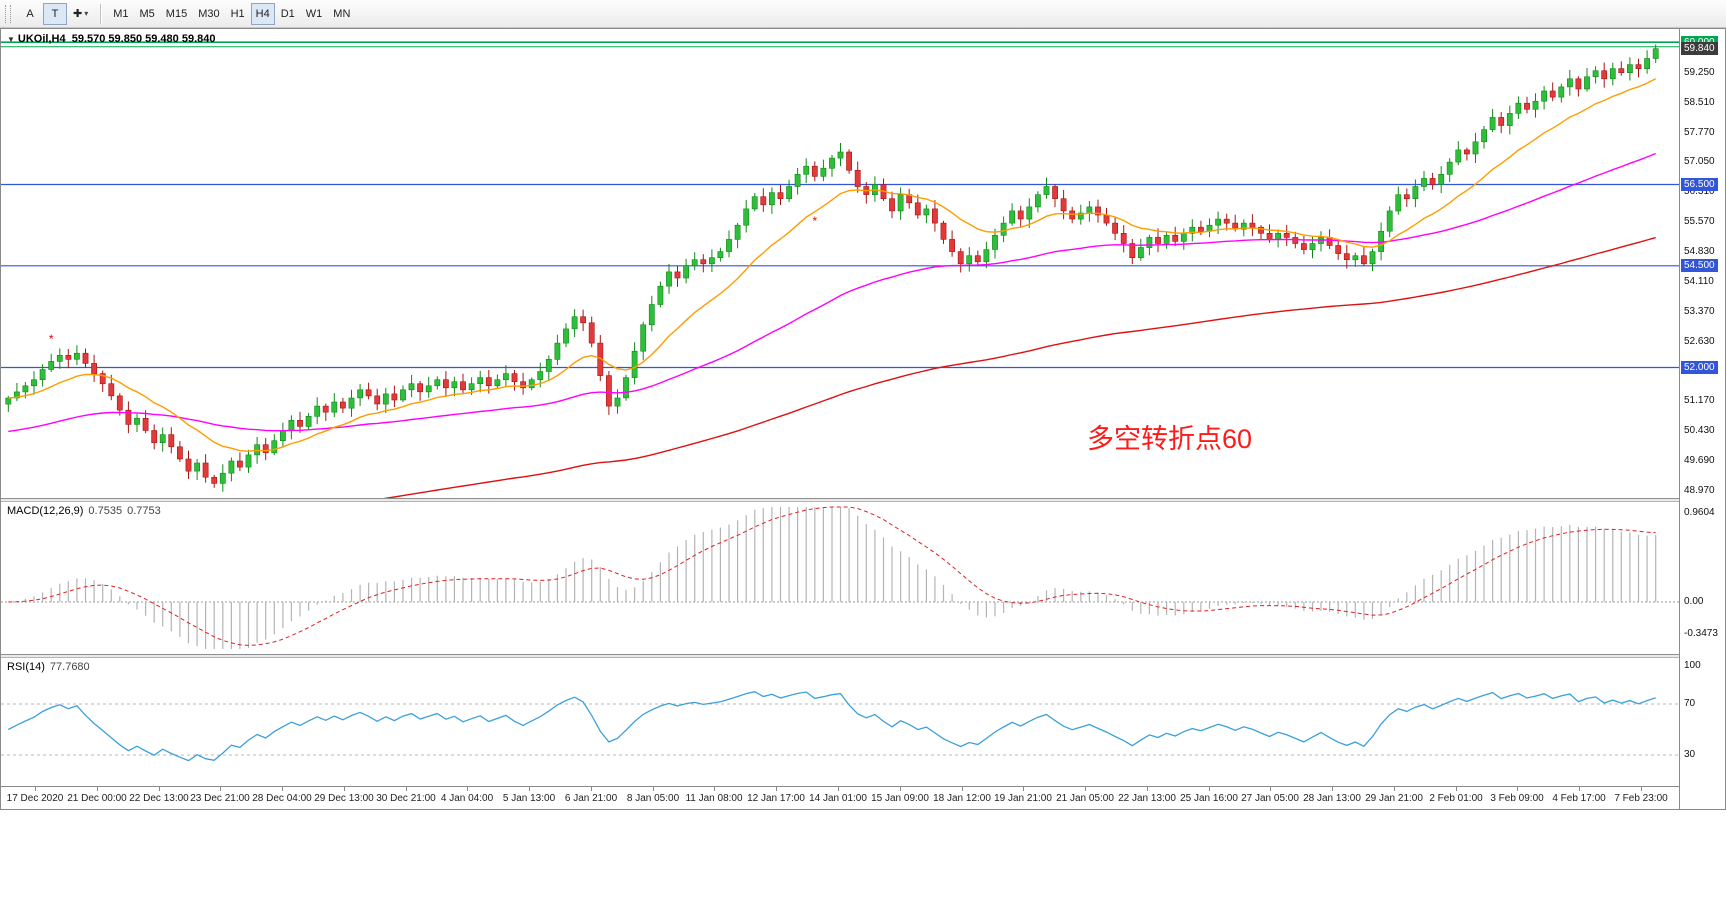 The image size is (1726, 899). Describe the element at coordinates (1694, 601) in the screenshot. I see `macd-tick-label: 0.00` at that location.